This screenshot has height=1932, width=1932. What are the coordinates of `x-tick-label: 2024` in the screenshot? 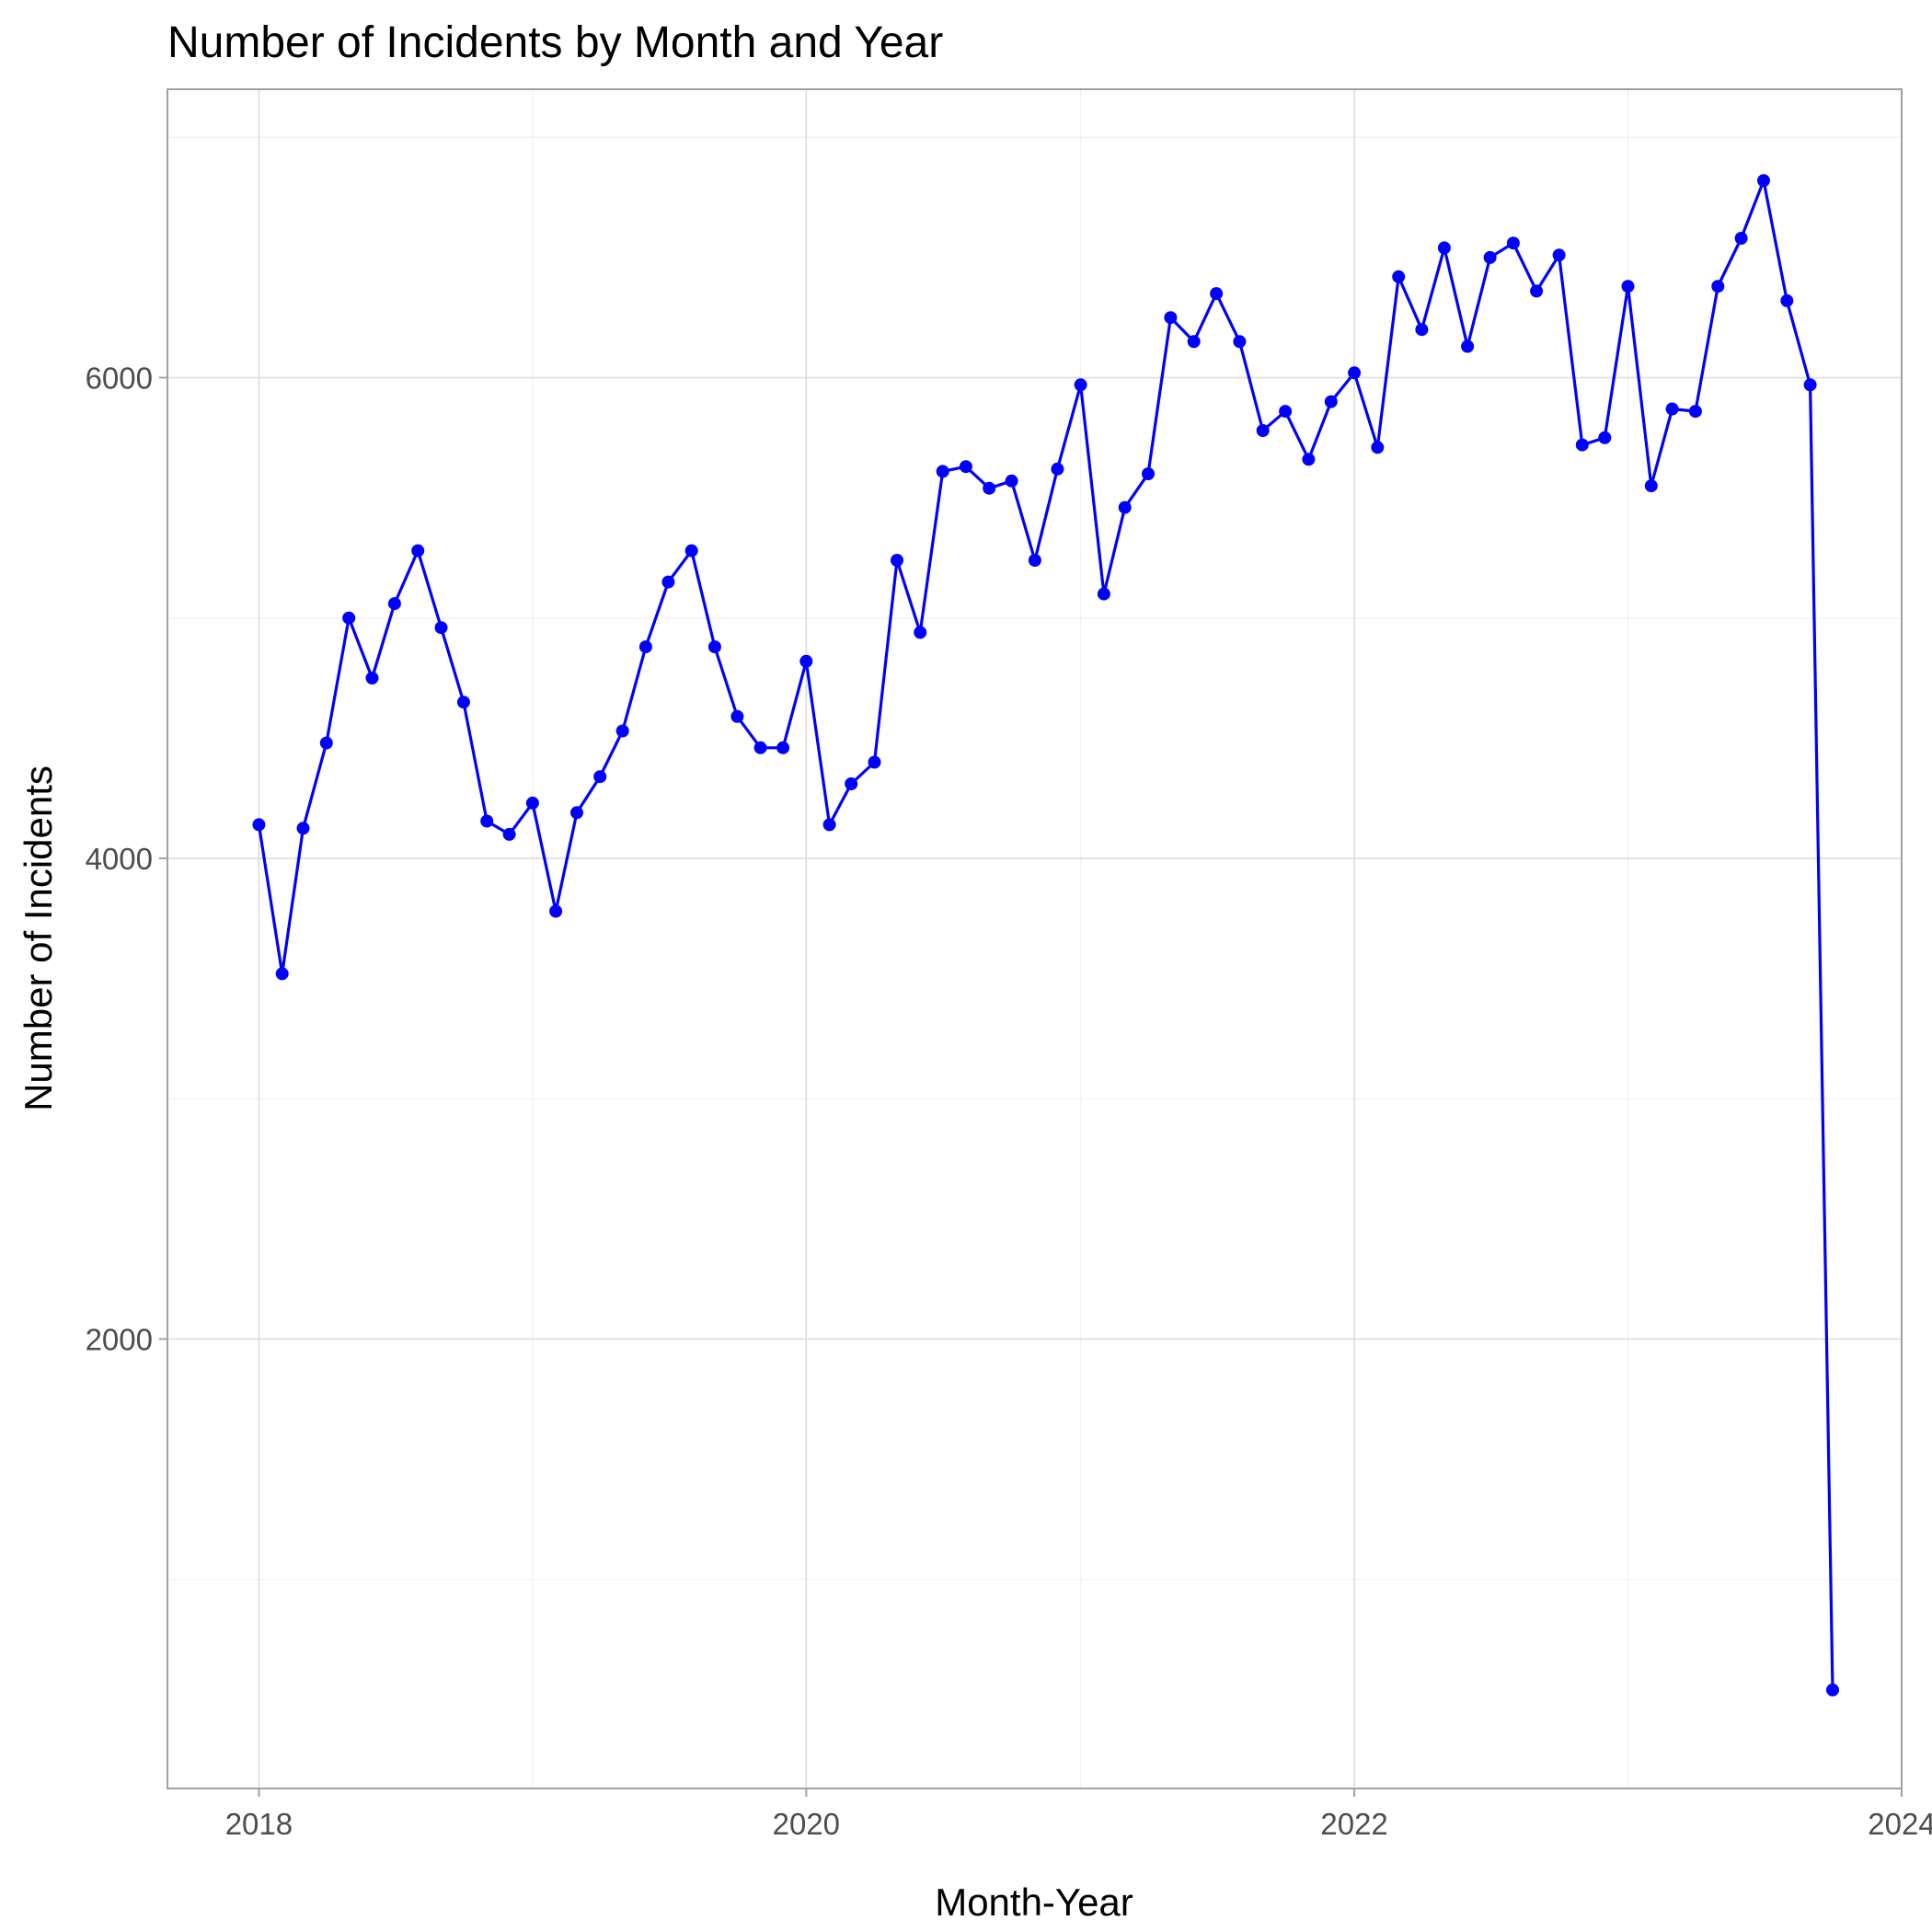 It's located at (1900, 1824).